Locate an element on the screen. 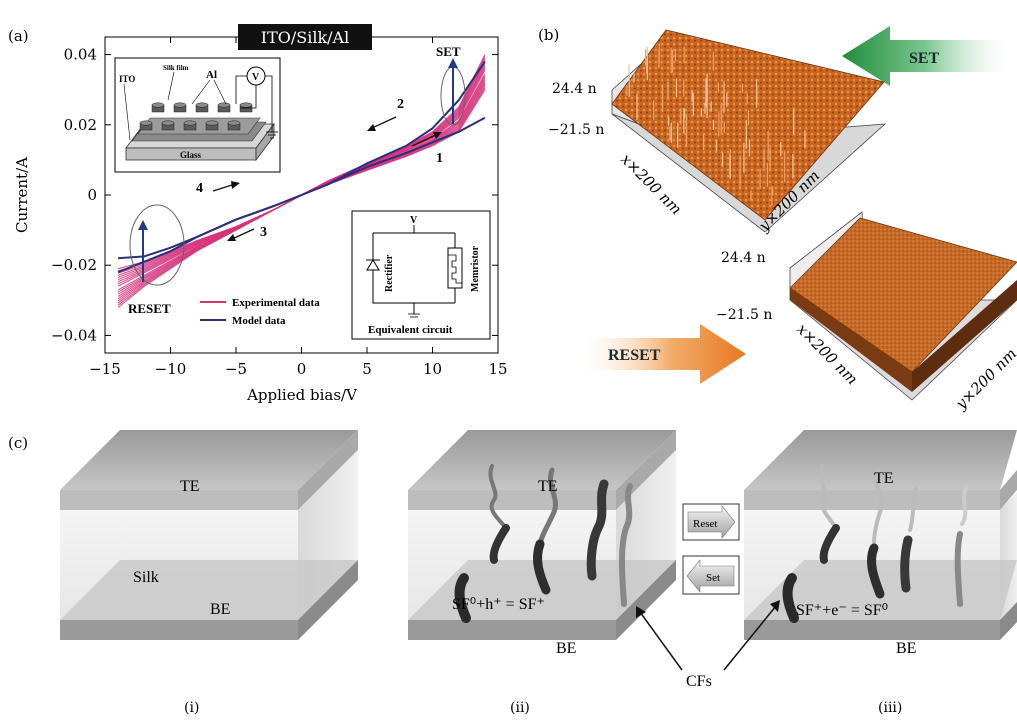 The height and width of the screenshot is (720, 1017). inset-circuit: V Rectifier Memristor Equivalent circuit is located at coordinates (421, 275).